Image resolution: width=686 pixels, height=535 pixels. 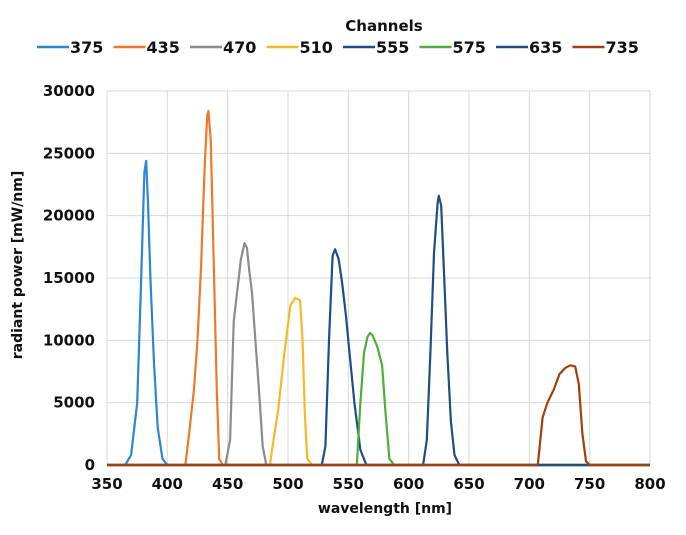 I want to click on y-tick-label: 0, so click(x=90, y=465).